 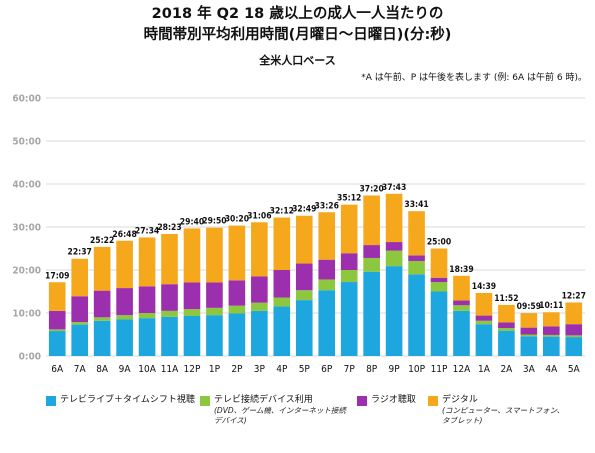 What do you see at coordinates (26, 228) in the screenshot?
I see `y-tick-label: 30:00` at bounding box center [26, 228].